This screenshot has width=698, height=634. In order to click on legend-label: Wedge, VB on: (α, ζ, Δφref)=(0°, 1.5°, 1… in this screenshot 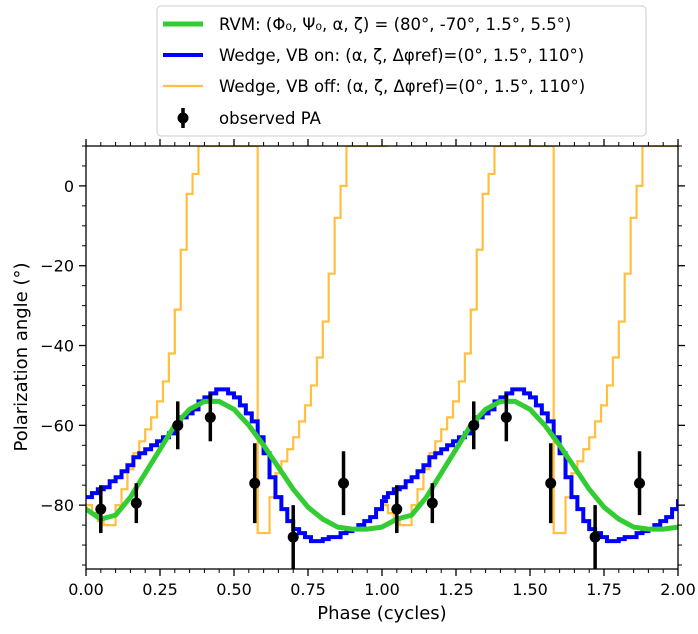, I will do `click(401, 55)`.